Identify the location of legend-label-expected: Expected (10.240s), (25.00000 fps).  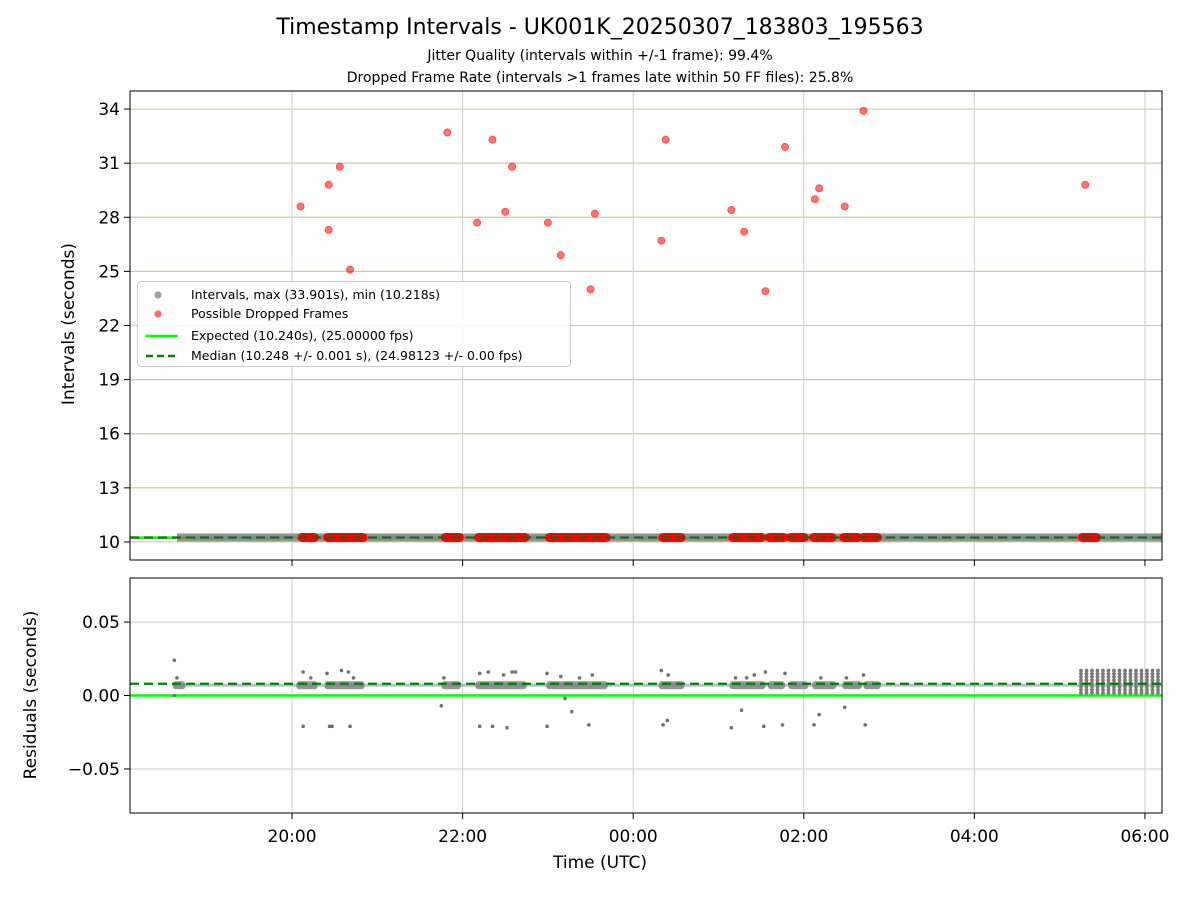
(302, 335).